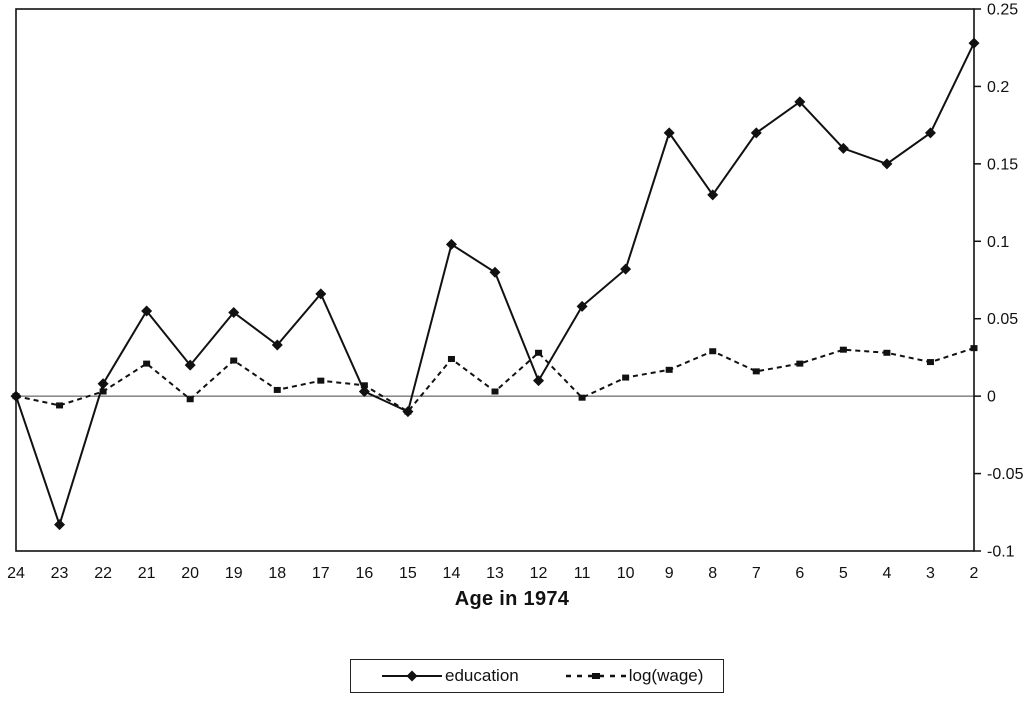  I want to click on y-tick-label: 0.1, so click(998, 242).